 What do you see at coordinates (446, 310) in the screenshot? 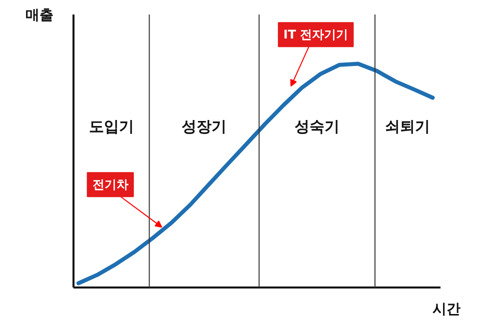
I see `x-axis-title: 시간` at bounding box center [446, 310].